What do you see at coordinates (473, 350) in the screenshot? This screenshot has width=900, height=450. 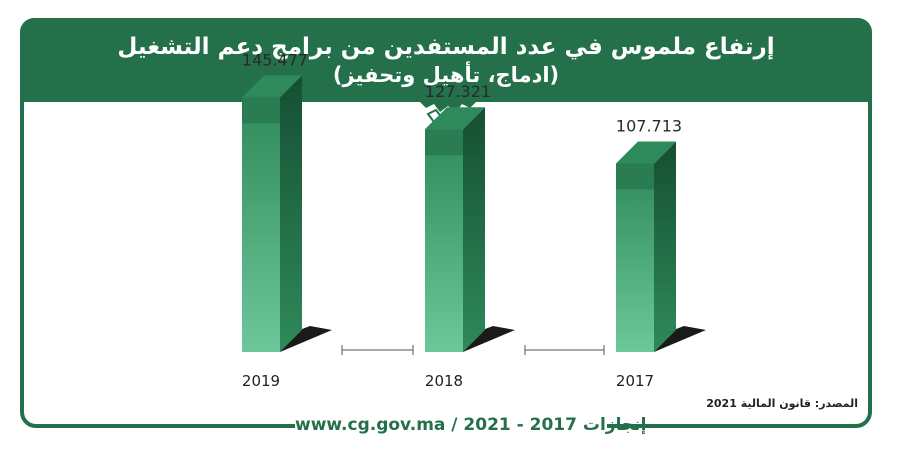 I see `bar-connectors` at bounding box center [473, 350].